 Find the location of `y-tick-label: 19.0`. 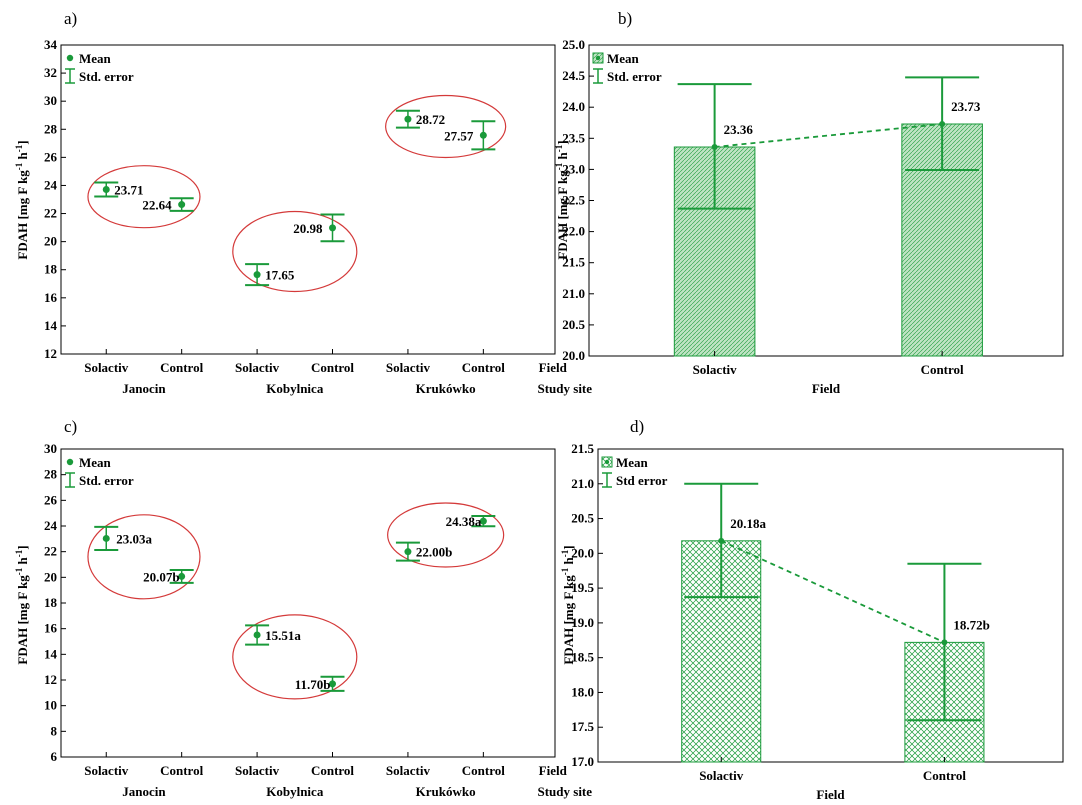

y-tick-label: 19.0 is located at coordinates (582, 622).